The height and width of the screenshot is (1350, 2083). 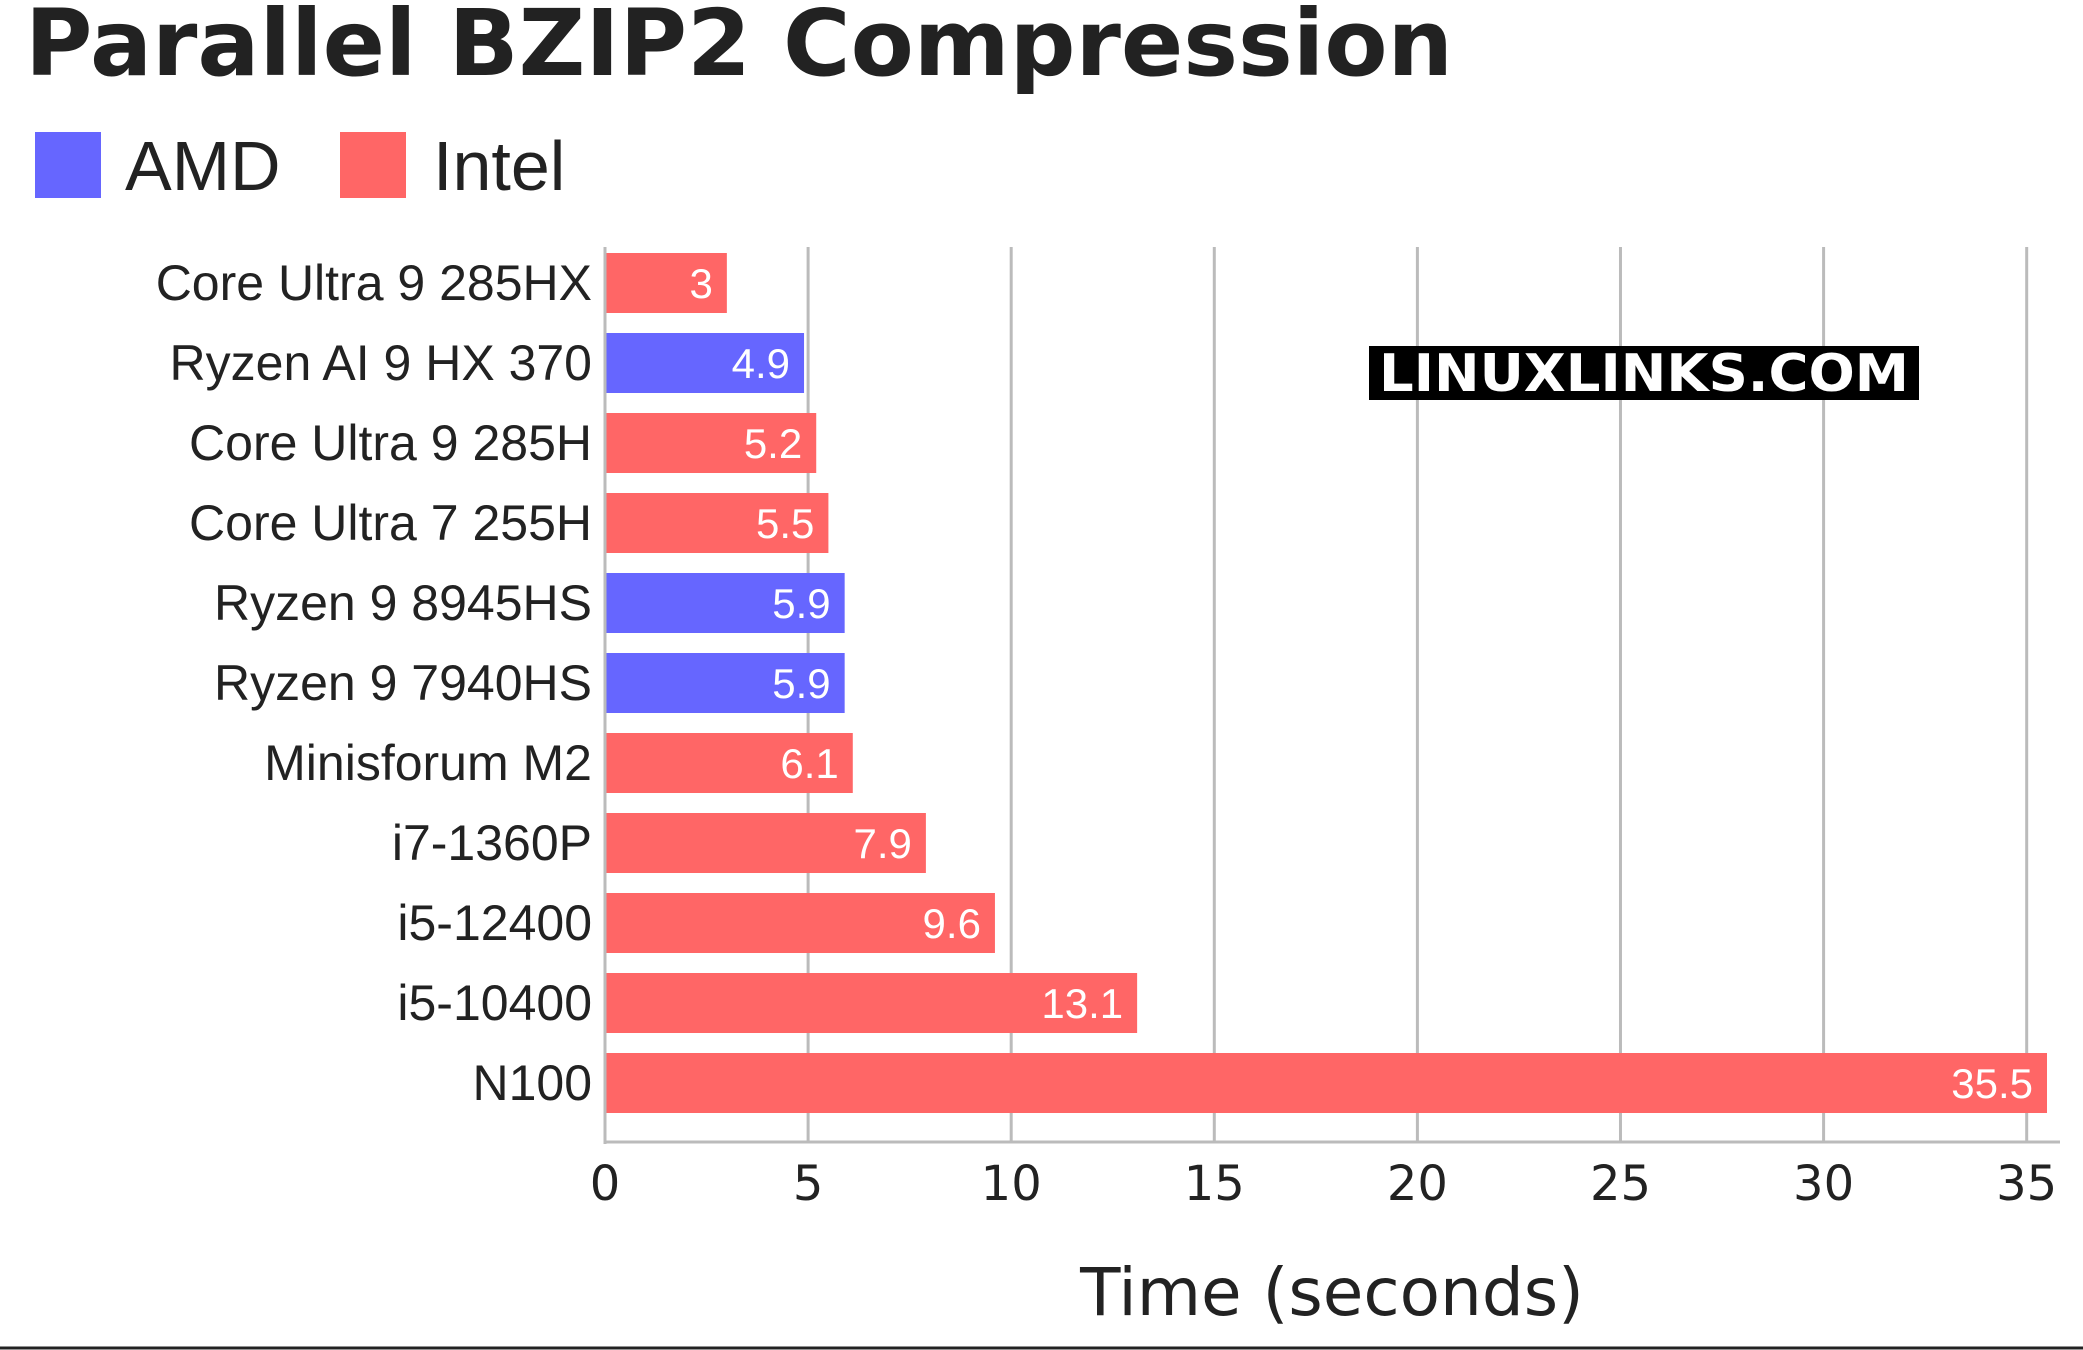 I want to click on legend-swatch-intel, so click(x=373, y=165).